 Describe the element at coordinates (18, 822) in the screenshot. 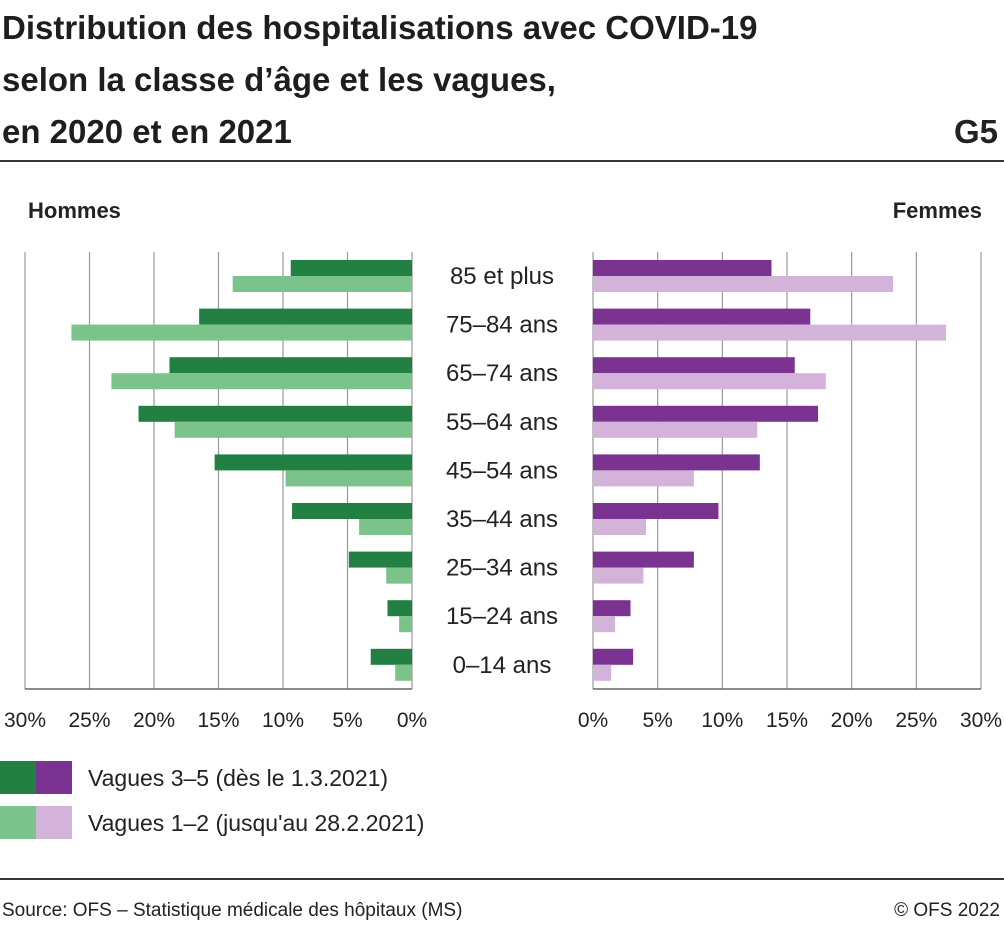

I see `legend-swatch-men-wave12` at that location.